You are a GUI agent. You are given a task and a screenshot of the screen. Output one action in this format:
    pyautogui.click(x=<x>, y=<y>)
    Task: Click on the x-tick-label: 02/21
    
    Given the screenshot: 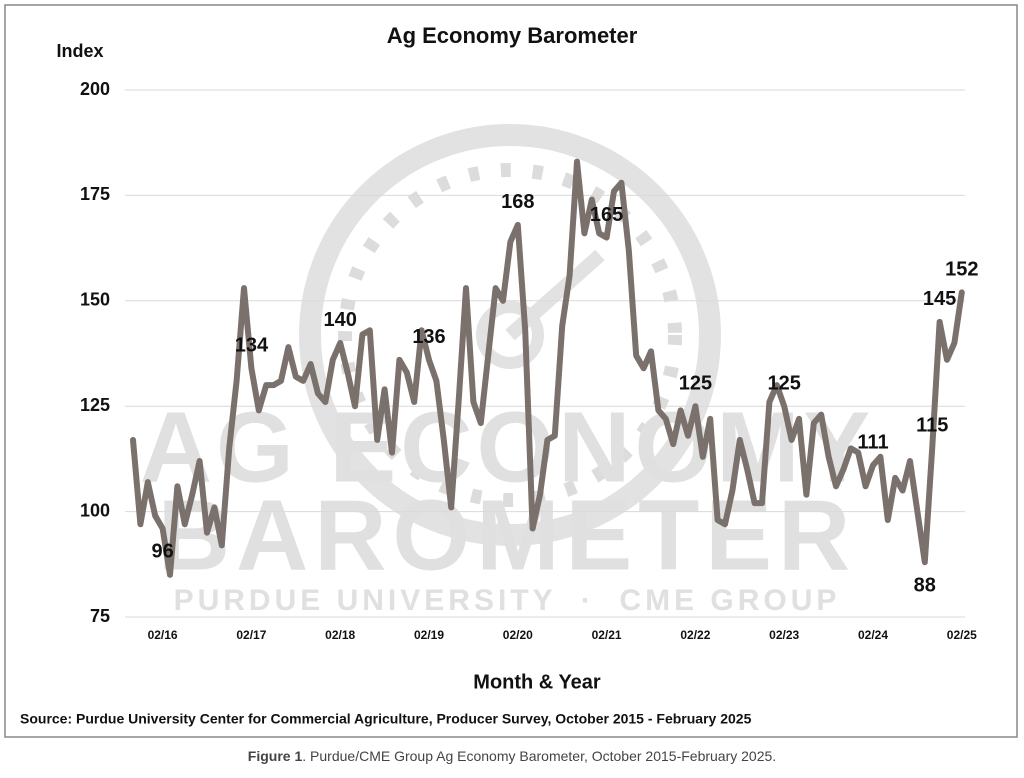 What is the action you would take?
    pyautogui.click(x=607, y=635)
    